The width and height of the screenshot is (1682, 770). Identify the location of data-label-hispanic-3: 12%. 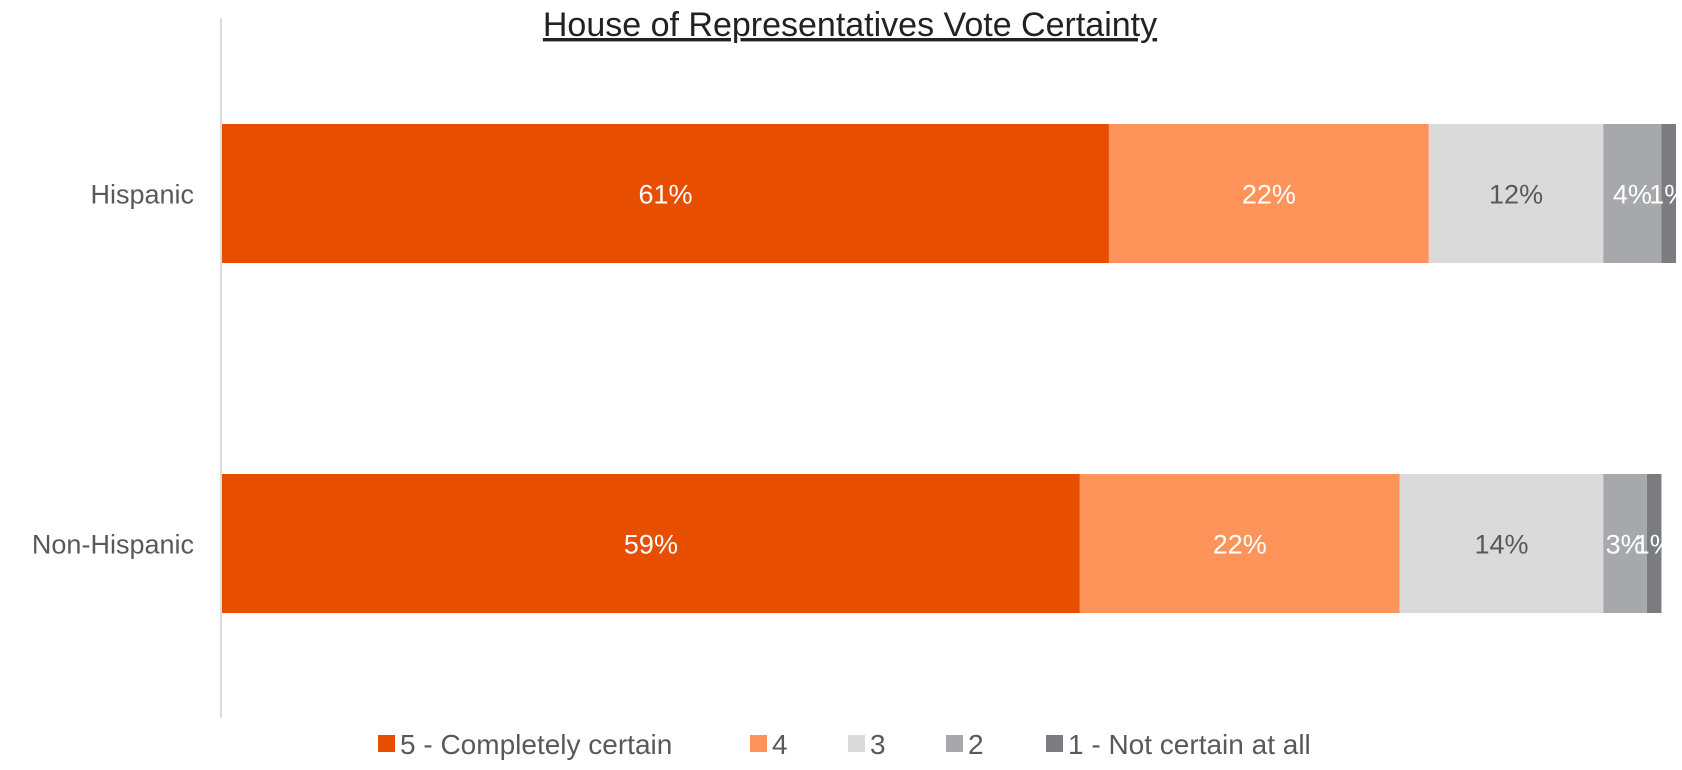
(1516, 195).